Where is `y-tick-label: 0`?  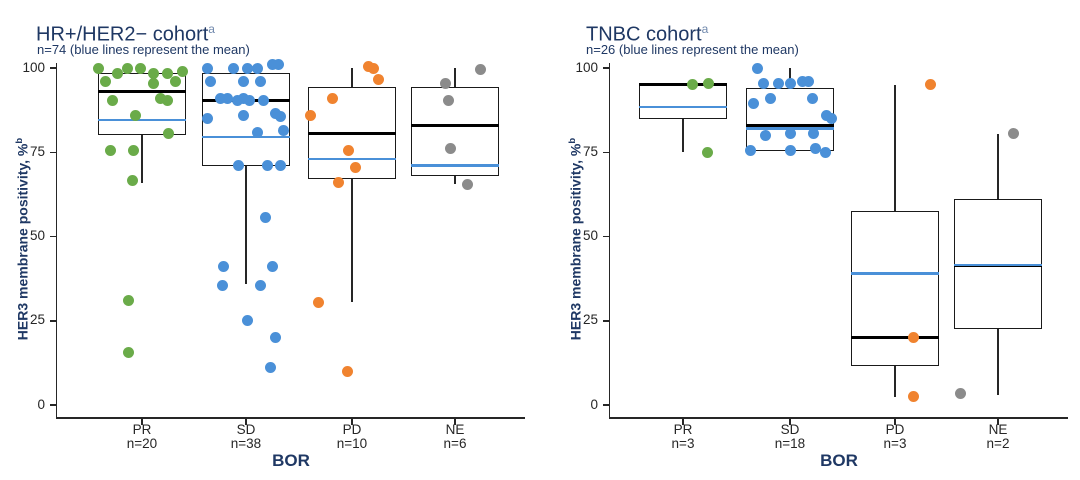
y-tick-label: 0 is located at coordinates (594, 404).